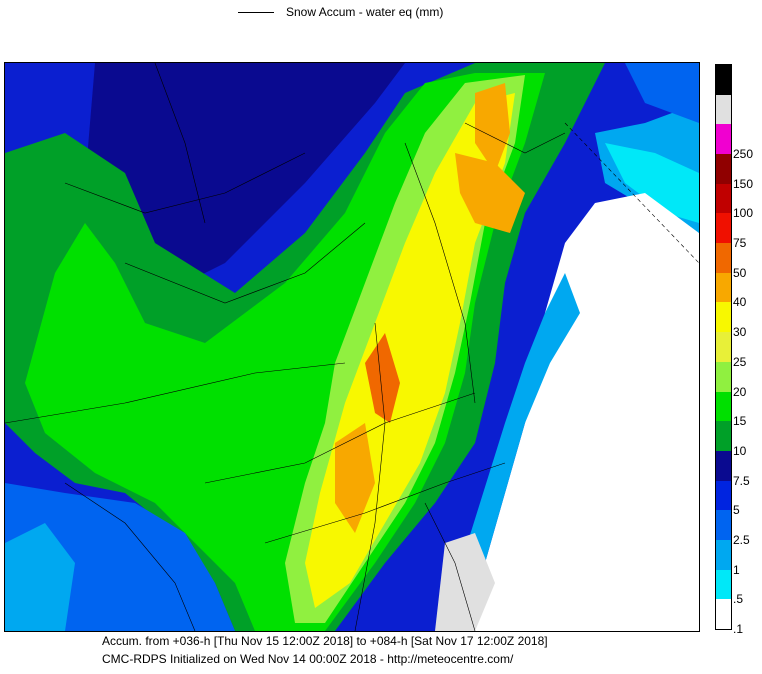 This screenshot has width=762, height=674. What do you see at coordinates (40, 577) in the screenshot?
I see `southwest-light-blue` at bounding box center [40, 577].